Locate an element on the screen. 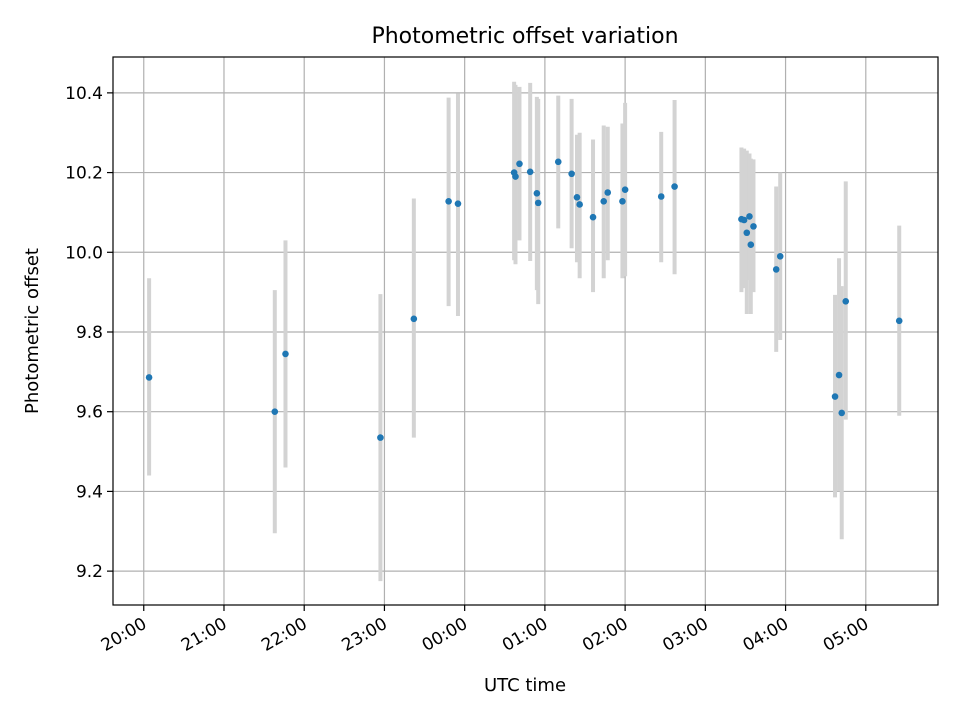 The image size is (960, 720). x-axis-label: UTC time is located at coordinates (525, 685).